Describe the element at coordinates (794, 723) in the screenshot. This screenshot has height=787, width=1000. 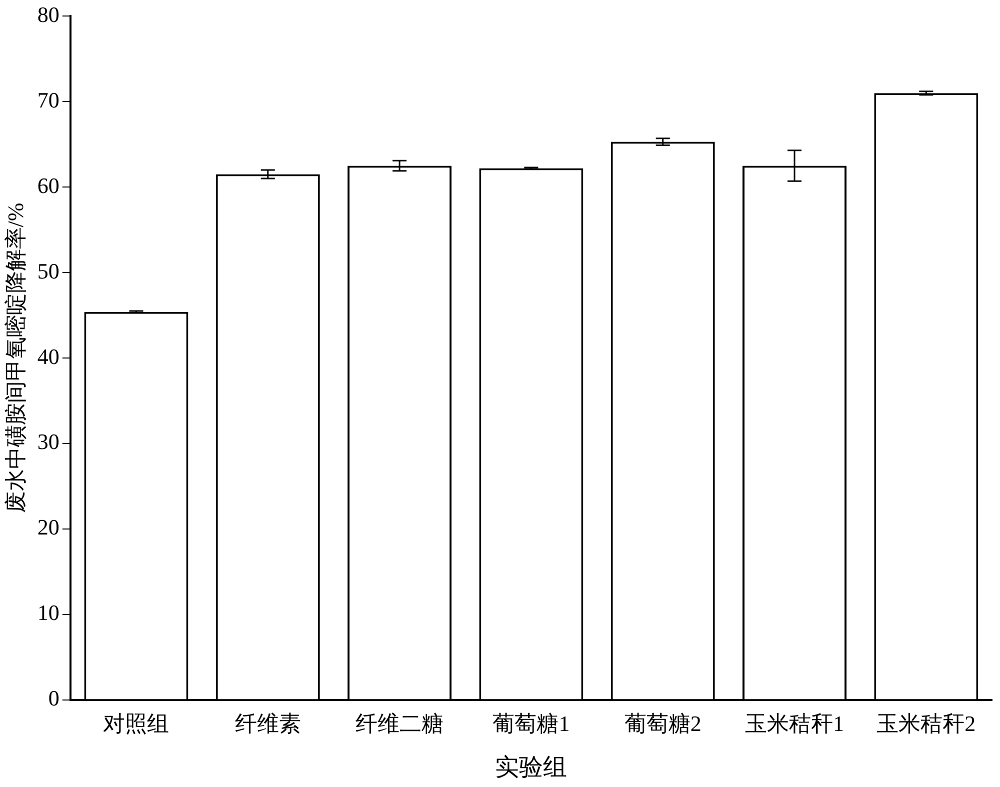
I see `x-tick-label: 玉米秸秆1` at that location.